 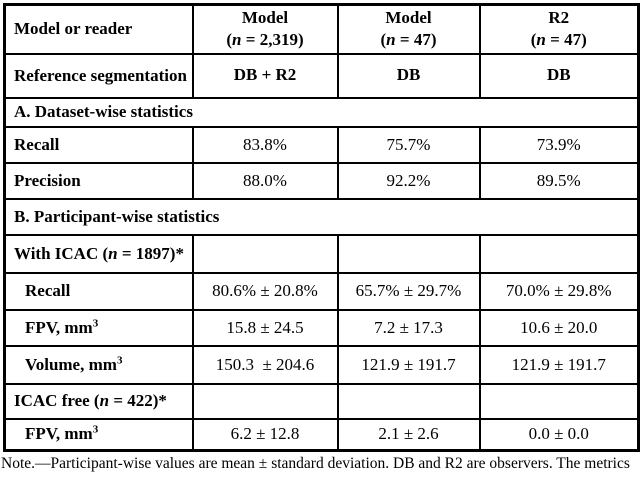 I want to click on data-cell: 7.2 ± 17.3, so click(x=408, y=327).